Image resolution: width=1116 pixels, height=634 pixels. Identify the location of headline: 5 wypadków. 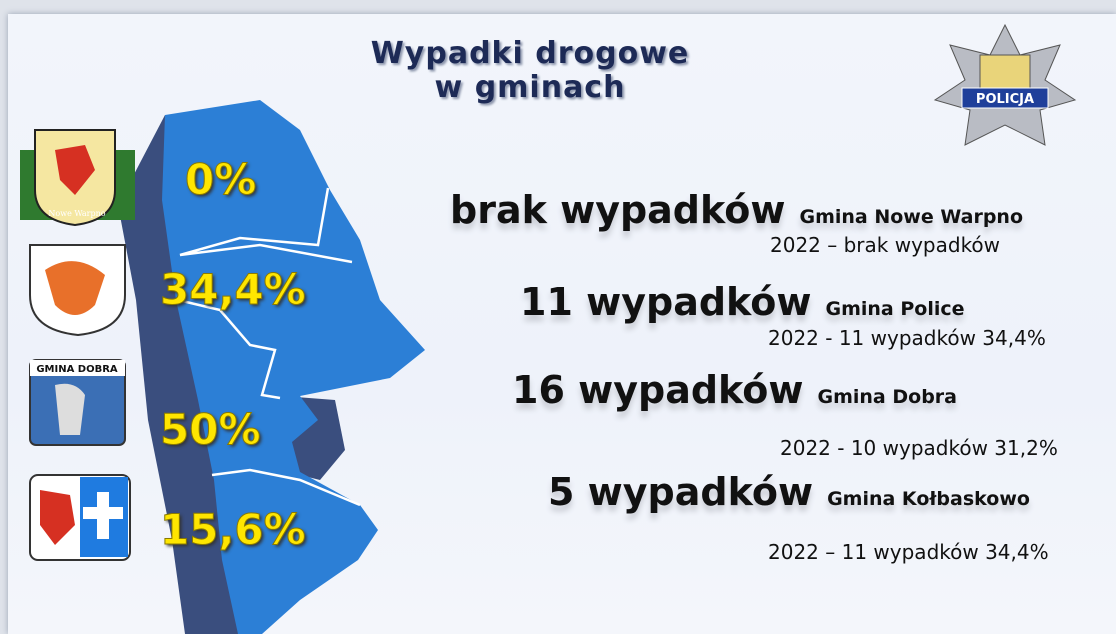
(681, 492).